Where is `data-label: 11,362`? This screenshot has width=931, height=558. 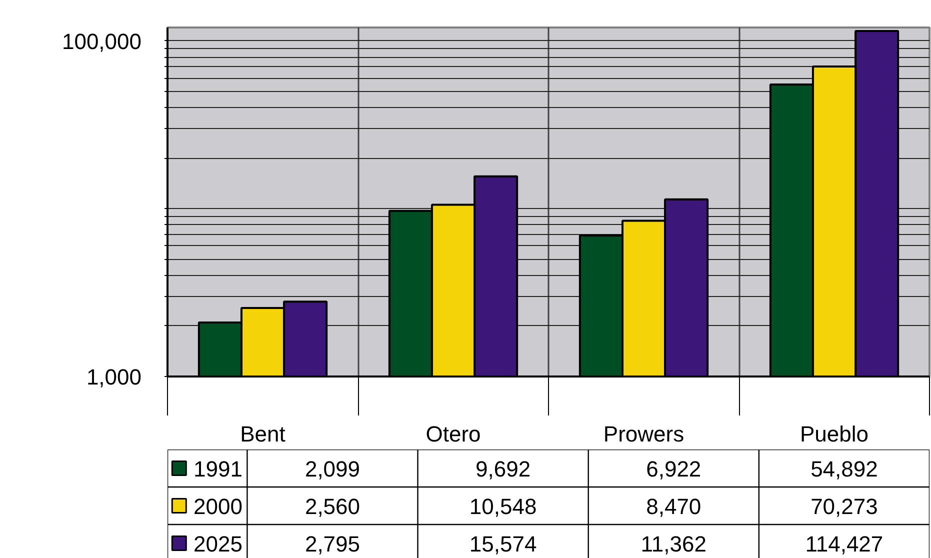
data-label: 11,362 is located at coordinates (673, 543).